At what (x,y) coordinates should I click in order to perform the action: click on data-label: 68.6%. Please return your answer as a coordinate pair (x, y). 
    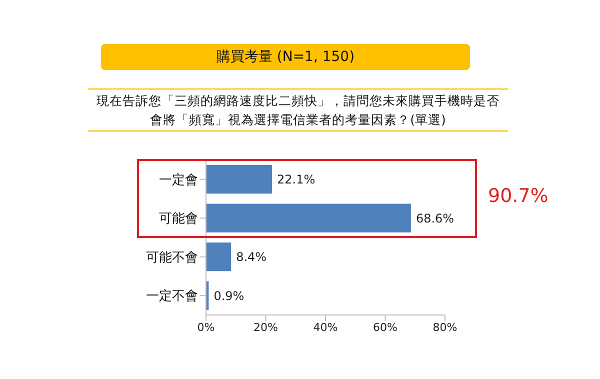
    Looking at the image, I should click on (435, 218).